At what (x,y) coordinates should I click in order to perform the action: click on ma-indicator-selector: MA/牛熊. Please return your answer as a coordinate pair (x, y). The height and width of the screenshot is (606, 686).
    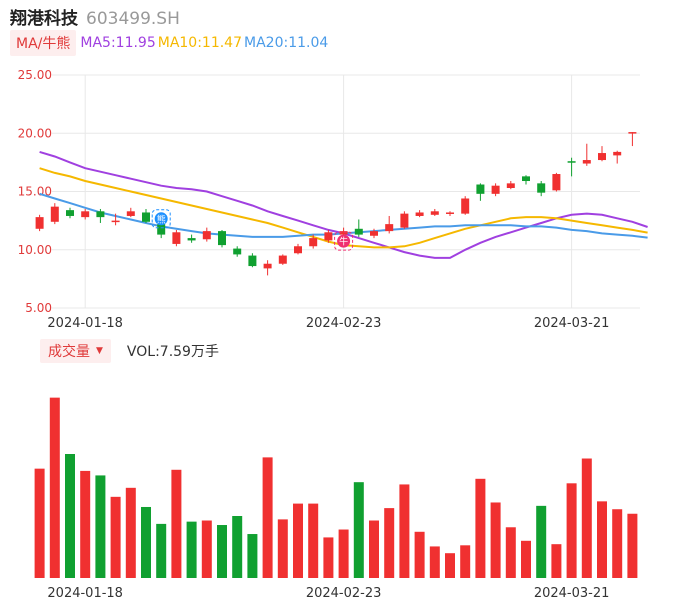
    Looking at the image, I should click on (43, 43).